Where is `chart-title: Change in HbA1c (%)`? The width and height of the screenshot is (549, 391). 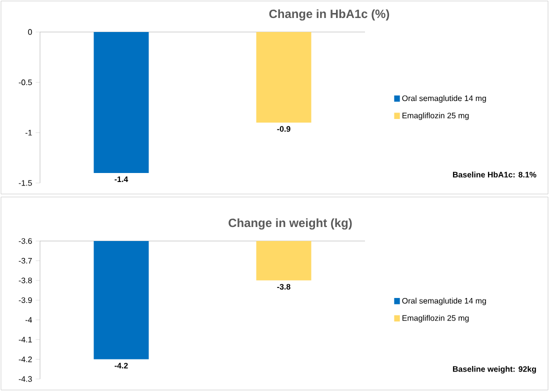
chart-title: Change in HbA1c (%) is located at coordinates (329, 14).